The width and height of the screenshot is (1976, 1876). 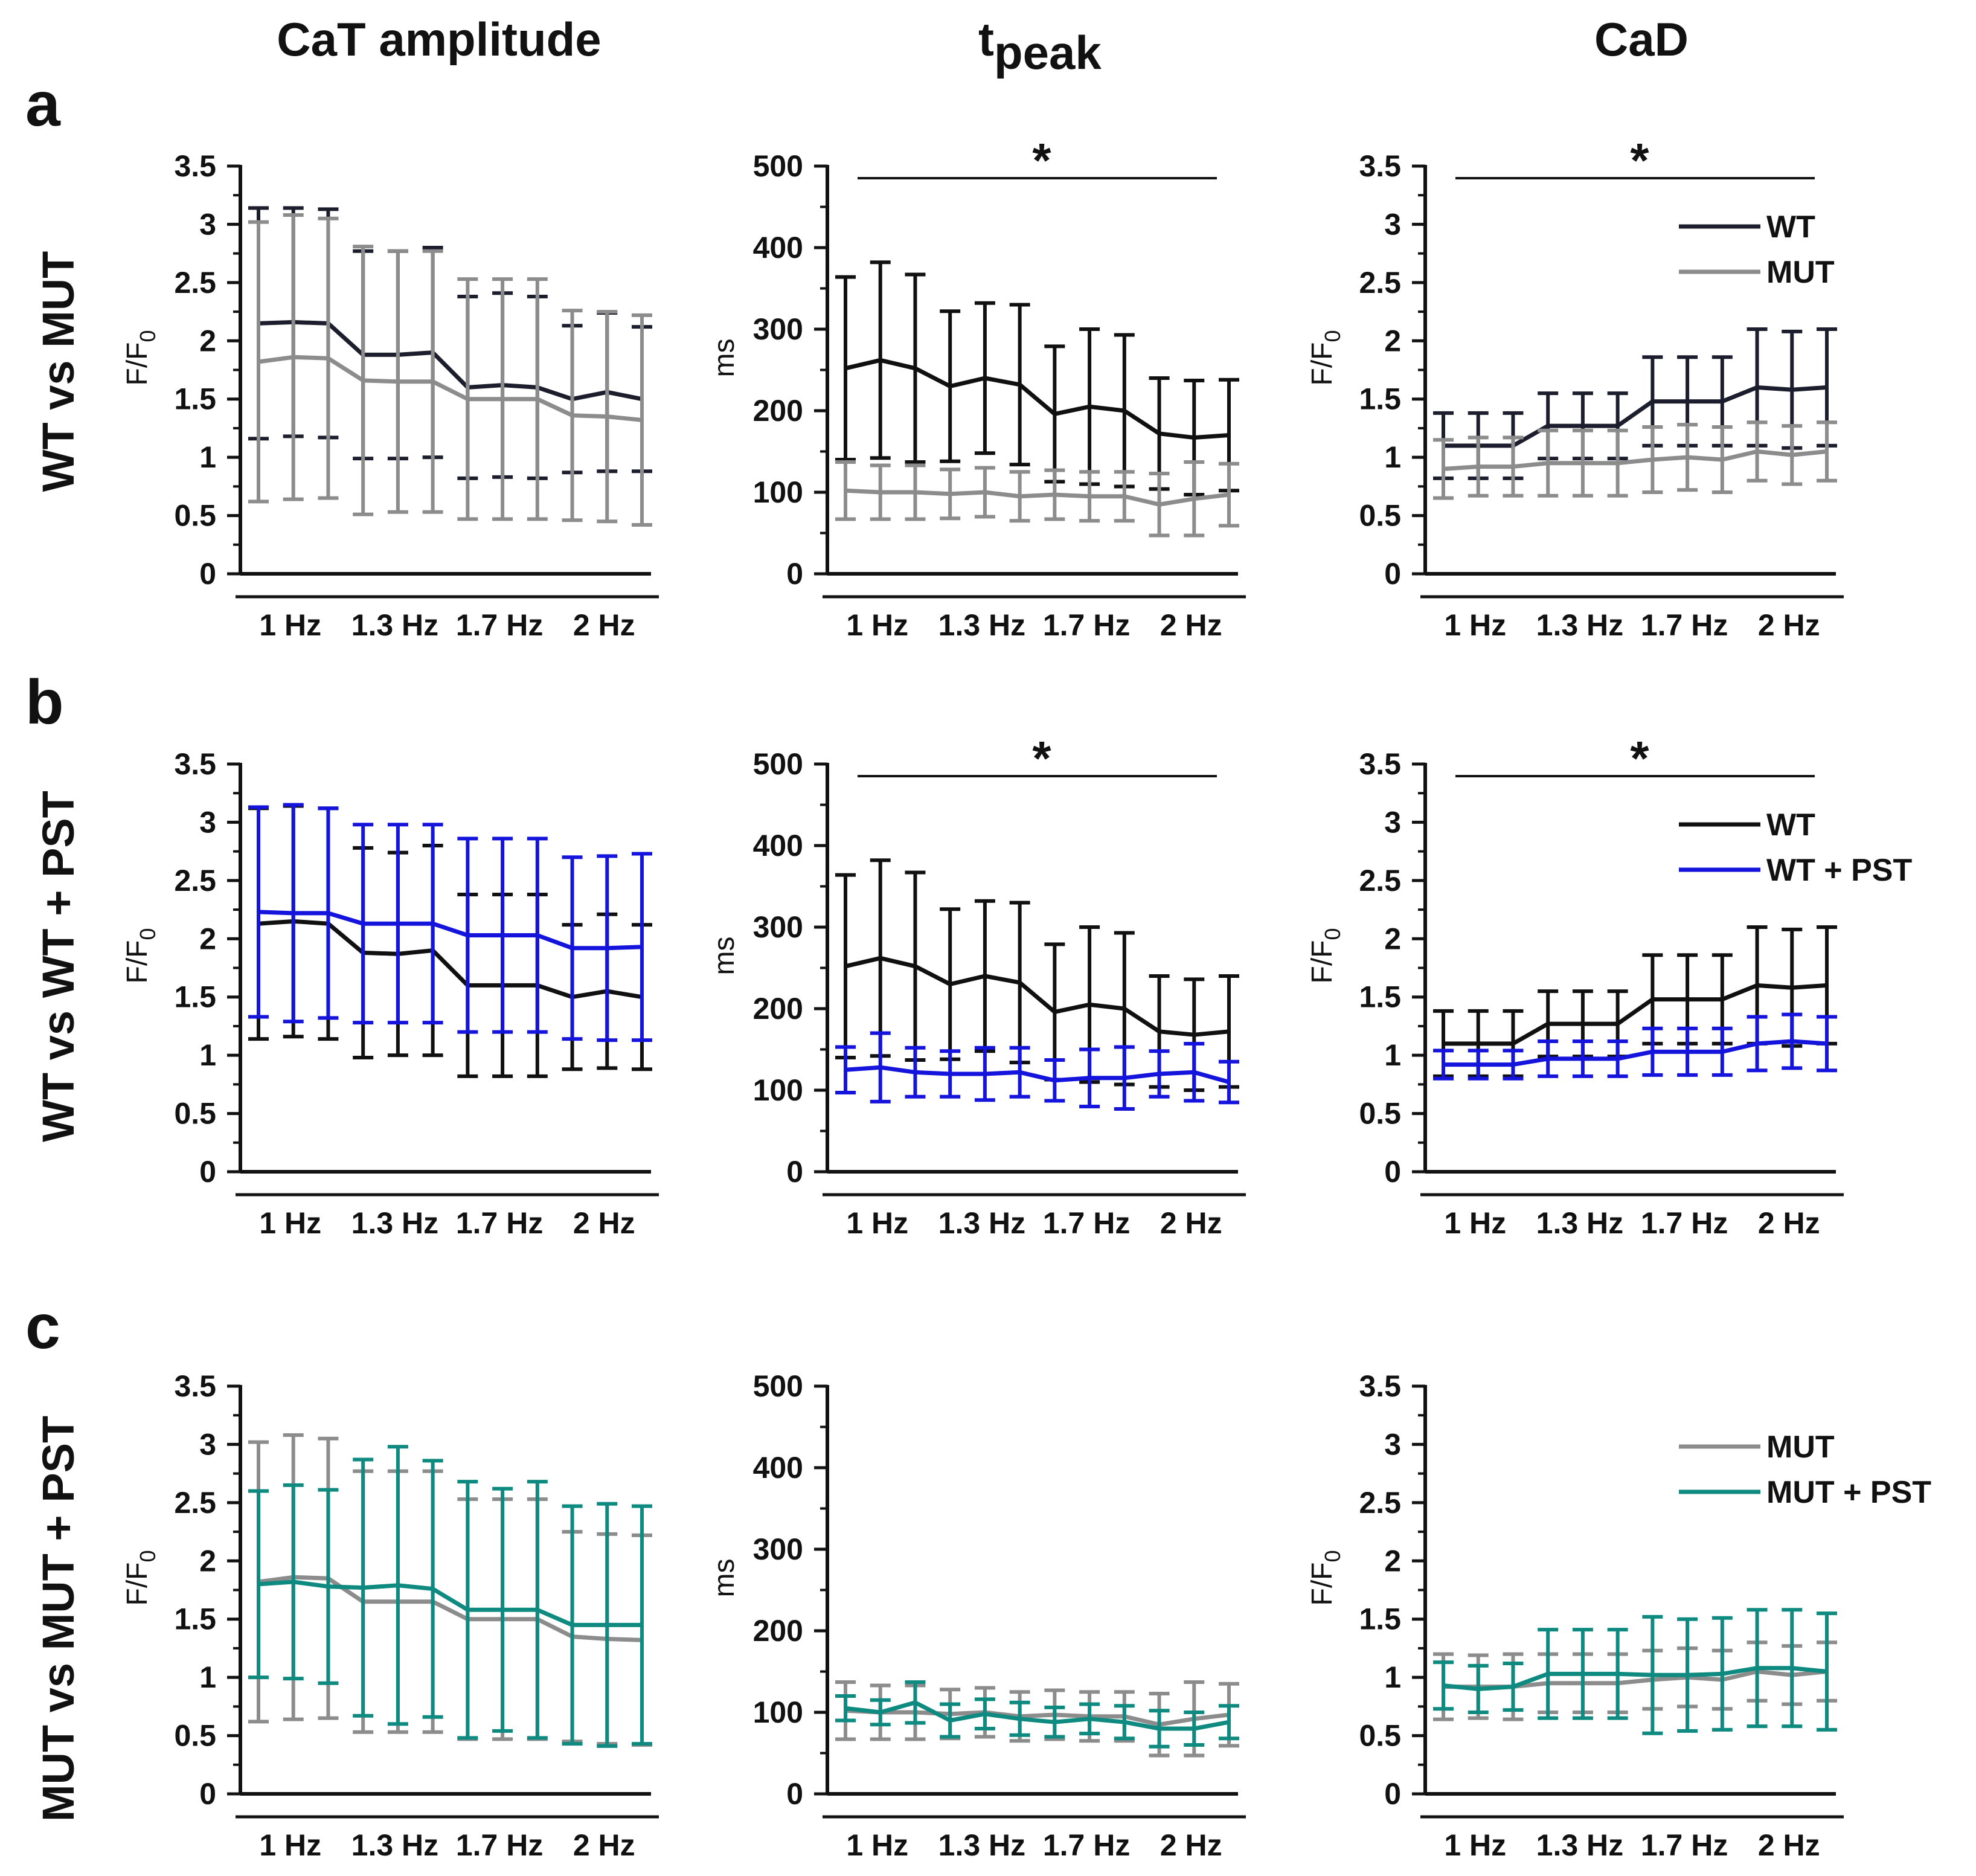 I want to click on y-tick-label: 400, so click(x=778, y=846).